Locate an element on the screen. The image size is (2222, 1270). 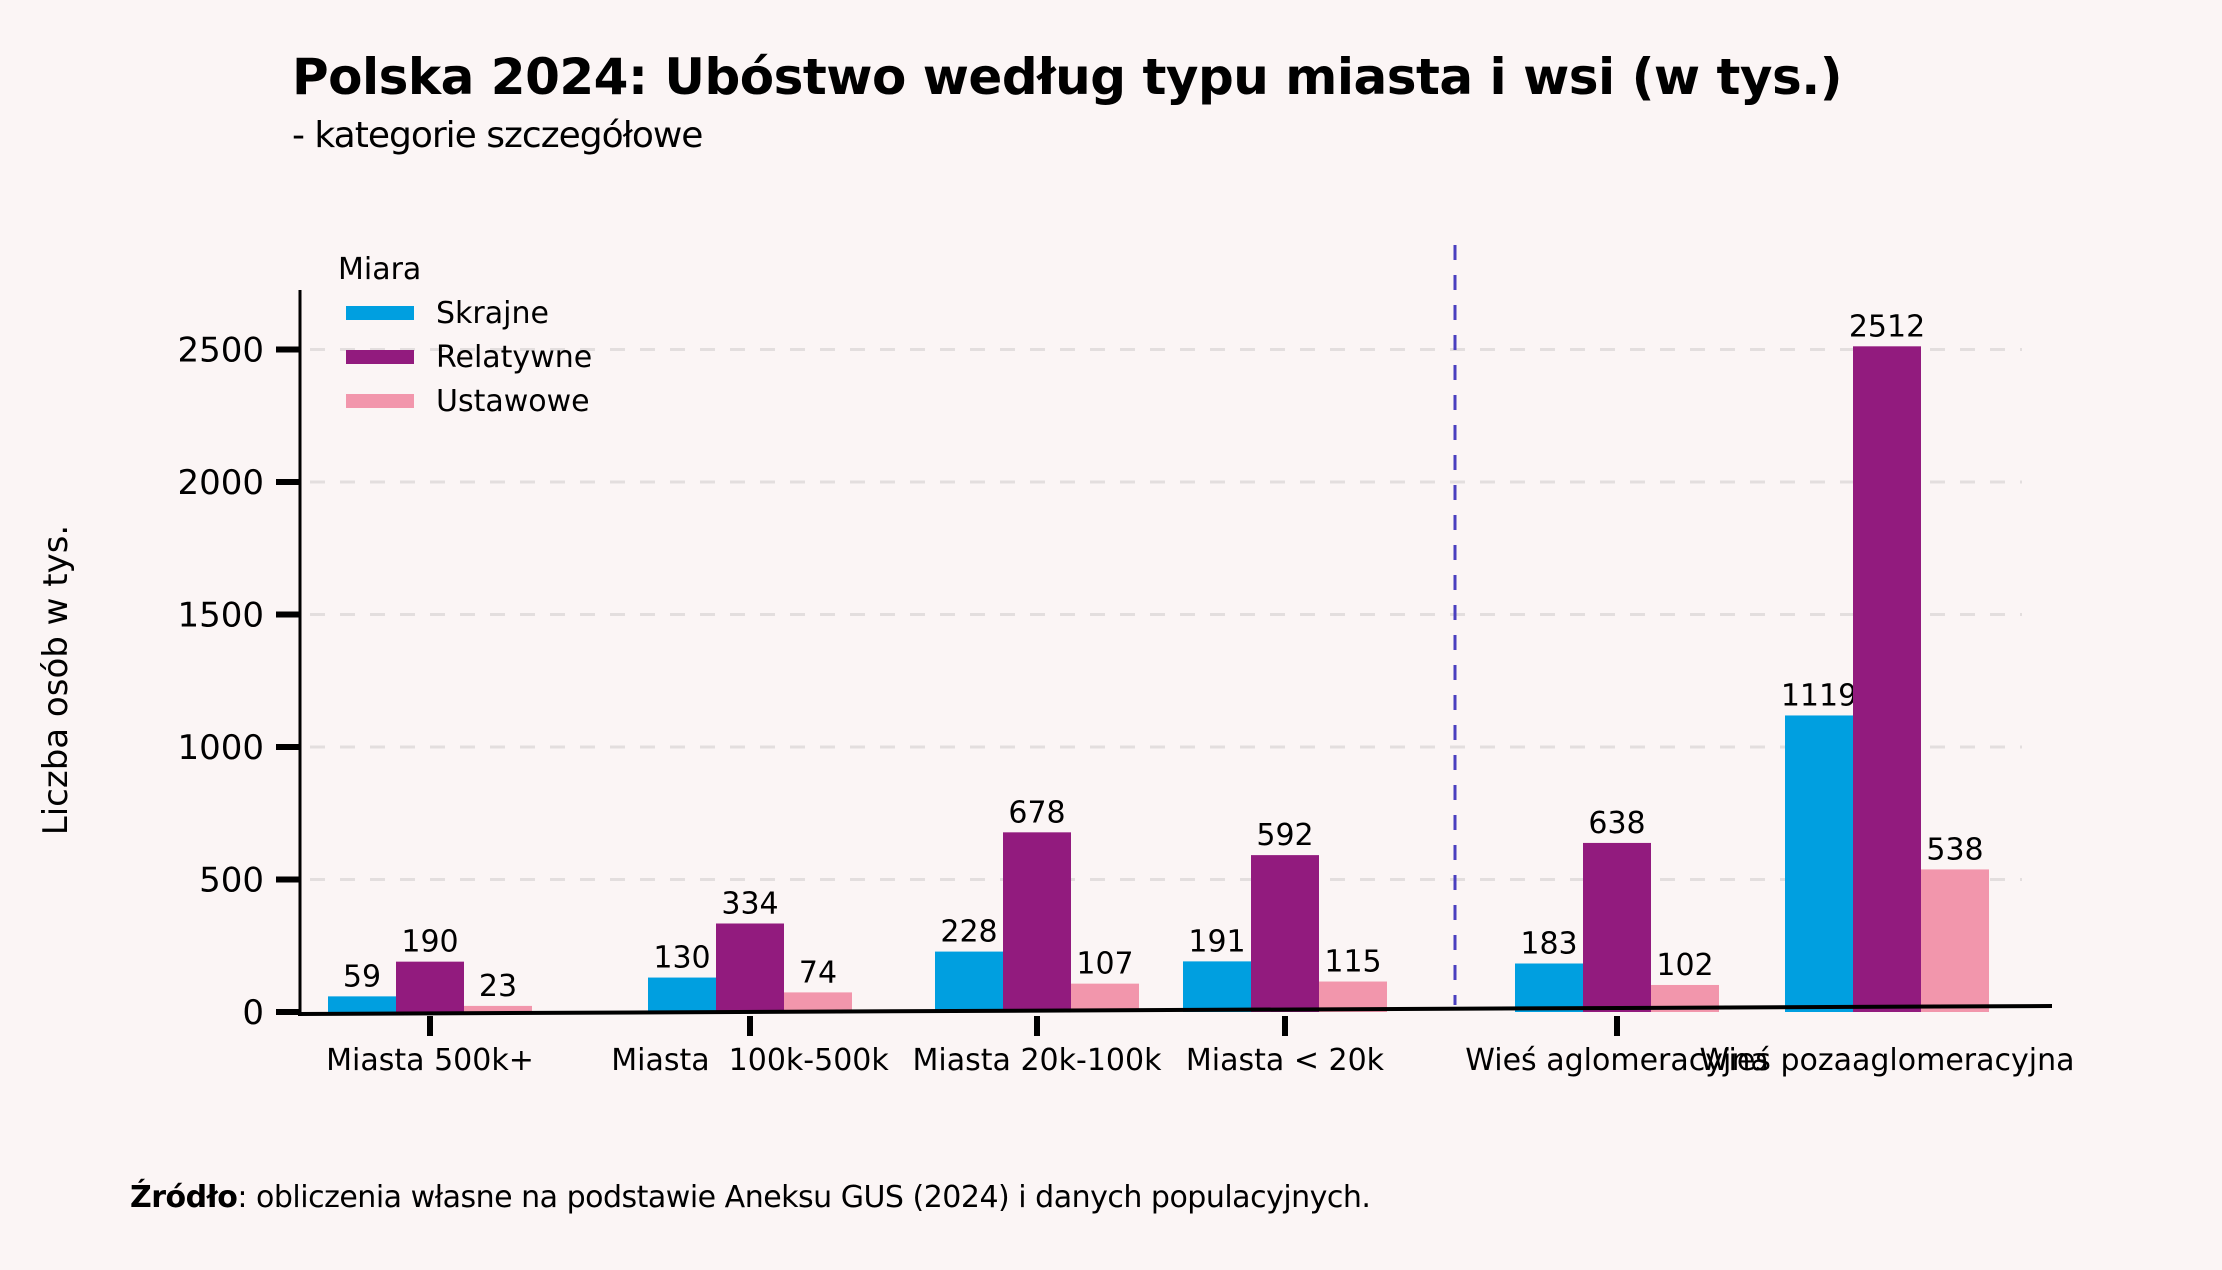
legend: Miara Skrajne Relatywne Ustawowe is located at coordinates (465, 337).